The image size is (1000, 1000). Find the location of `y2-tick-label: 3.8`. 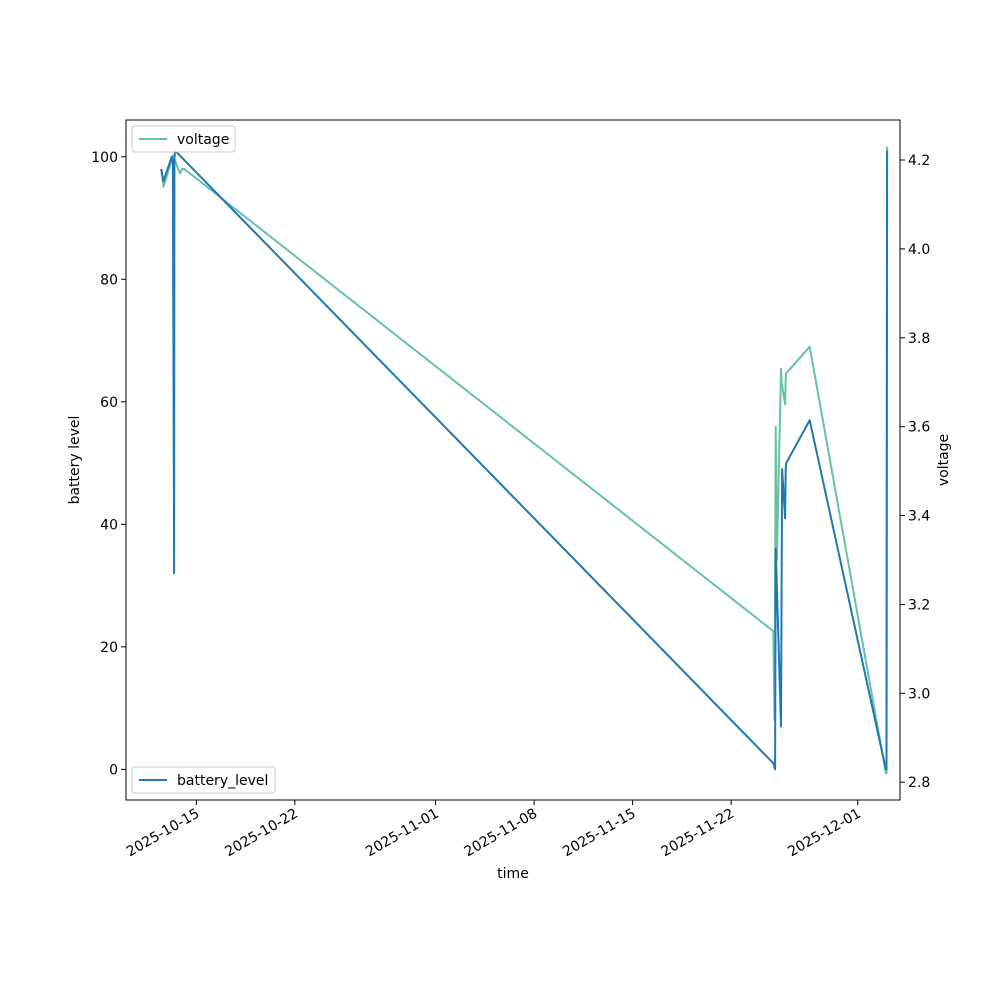

y2-tick-label: 3.8 is located at coordinates (919, 339).